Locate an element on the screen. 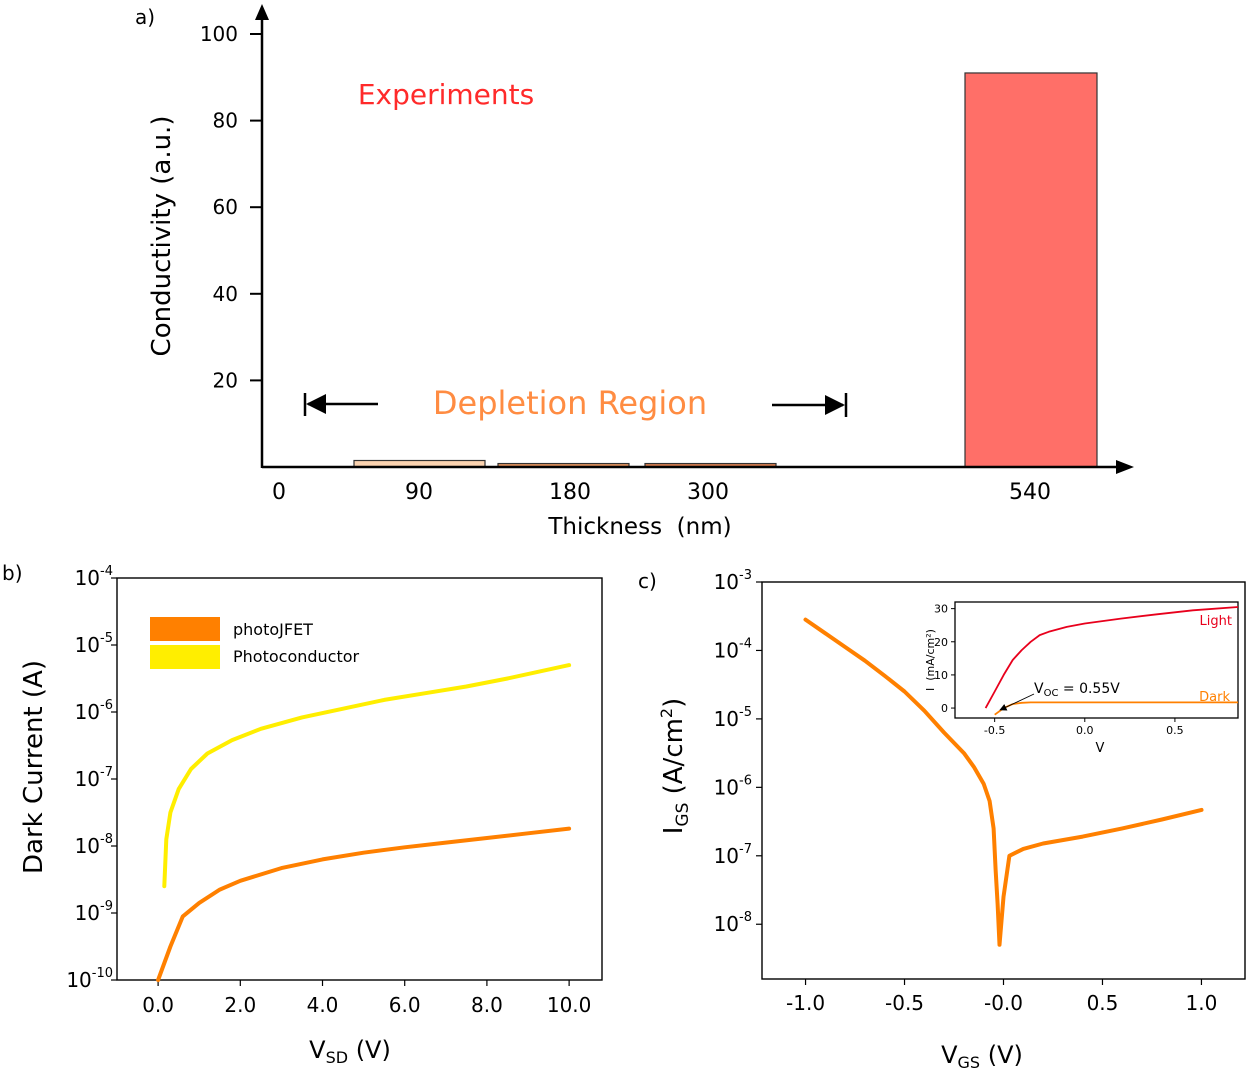 This screenshot has height=1072, width=1250. panel-c-y-title-sub: GS is located at coordinates (683, 815).